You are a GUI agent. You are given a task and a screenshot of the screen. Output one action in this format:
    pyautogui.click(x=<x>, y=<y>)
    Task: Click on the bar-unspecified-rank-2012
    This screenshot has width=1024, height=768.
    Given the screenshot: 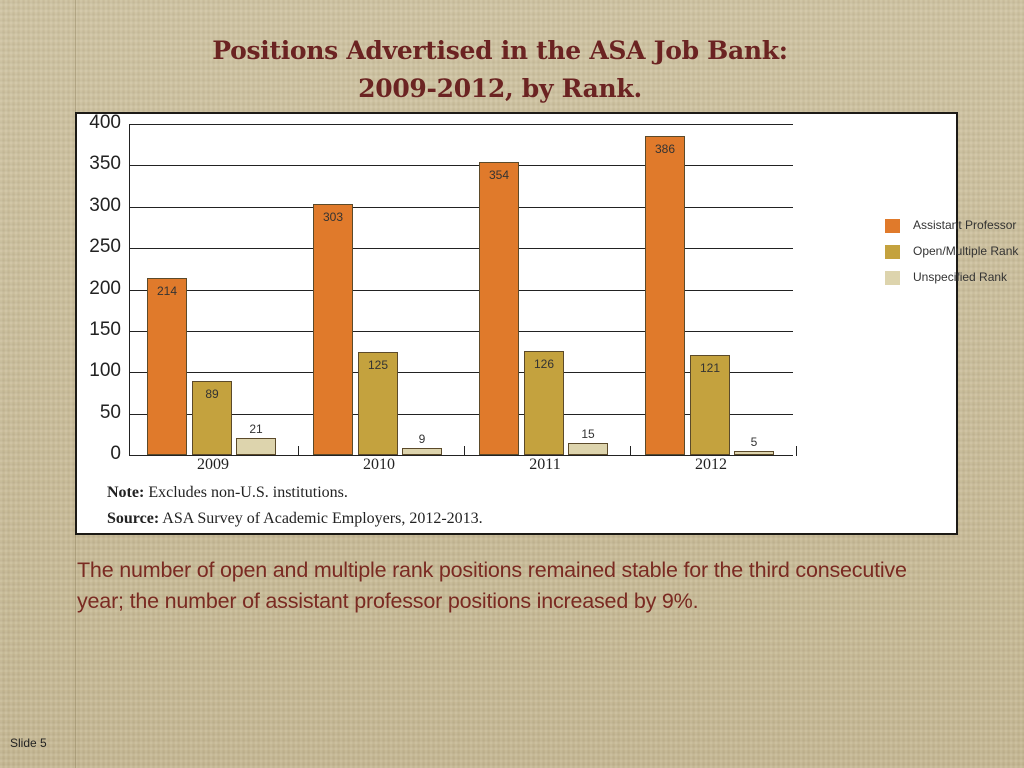 What is the action you would take?
    pyautogui.click(x=754, y=453)
    